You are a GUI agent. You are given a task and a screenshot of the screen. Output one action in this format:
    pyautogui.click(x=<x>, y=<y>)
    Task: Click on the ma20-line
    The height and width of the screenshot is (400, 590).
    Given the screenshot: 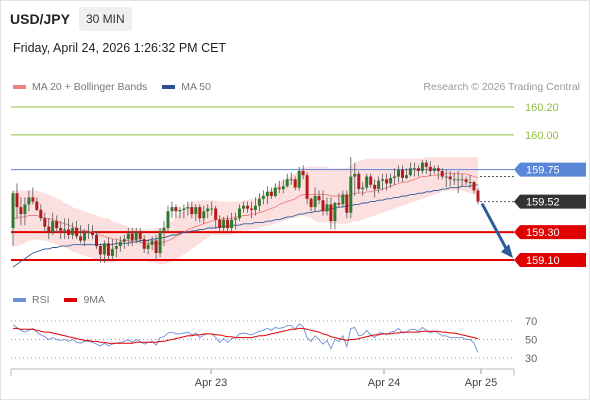 What is the action you would take?
    pyautogui.click(x=246, y=208)
    